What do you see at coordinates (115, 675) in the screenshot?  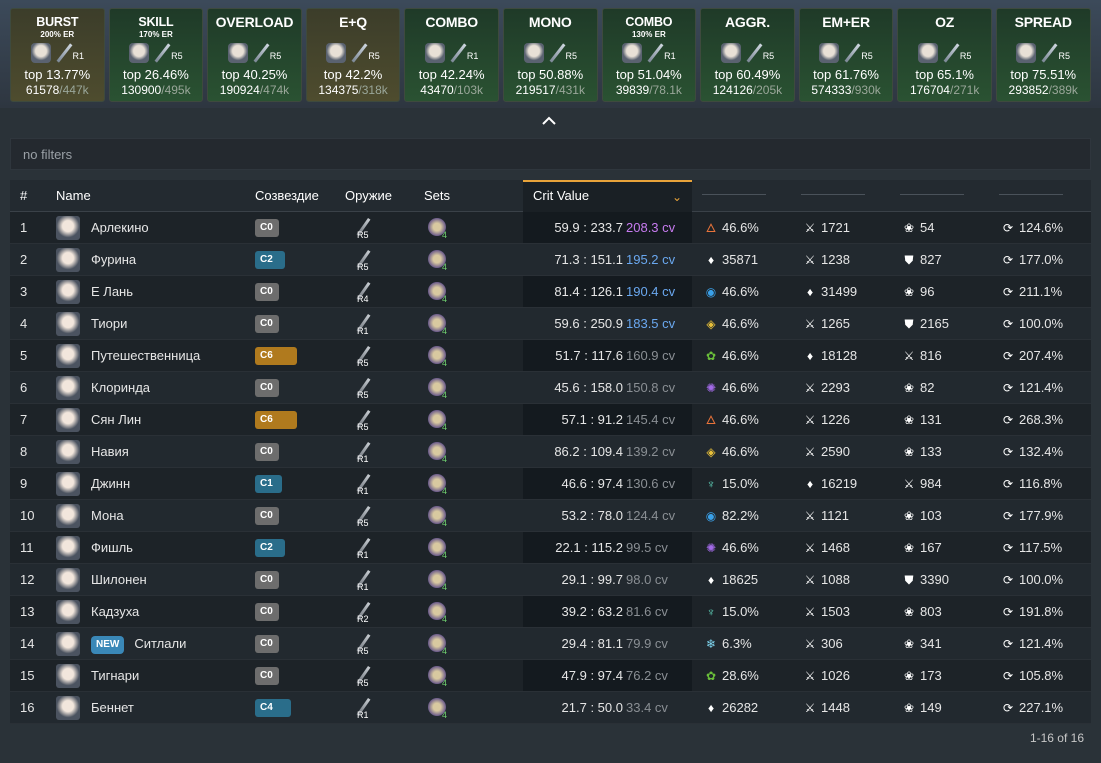 I see `character-name: Тигнари` at bounding box center [115, 675].